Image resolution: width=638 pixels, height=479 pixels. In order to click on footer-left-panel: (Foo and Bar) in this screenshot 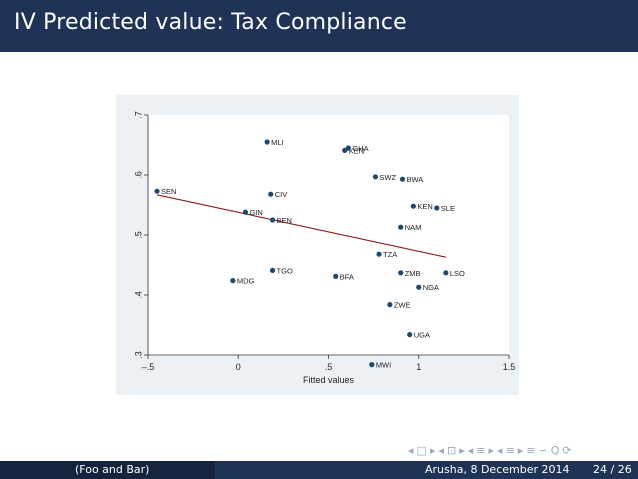, I will do `click(107, 470)`.